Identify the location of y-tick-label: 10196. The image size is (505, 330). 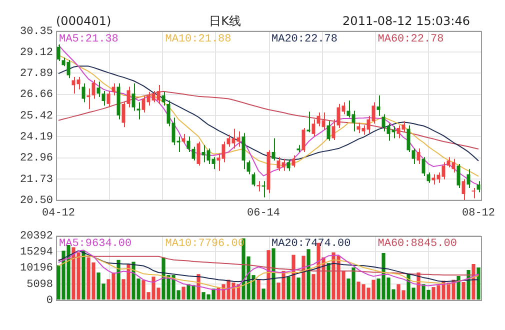
(36, 268).